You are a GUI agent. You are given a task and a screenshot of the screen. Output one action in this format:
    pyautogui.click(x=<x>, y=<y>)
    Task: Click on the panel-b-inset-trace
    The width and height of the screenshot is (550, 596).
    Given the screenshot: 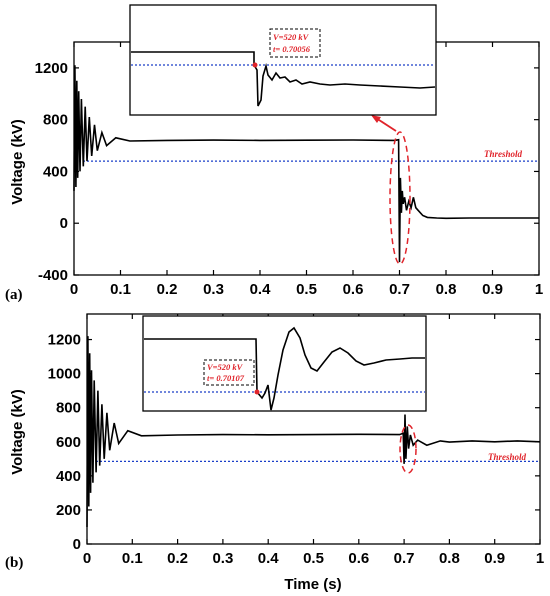 What is the action you would take?
    pyautogui.click(x=284, y=368)
    